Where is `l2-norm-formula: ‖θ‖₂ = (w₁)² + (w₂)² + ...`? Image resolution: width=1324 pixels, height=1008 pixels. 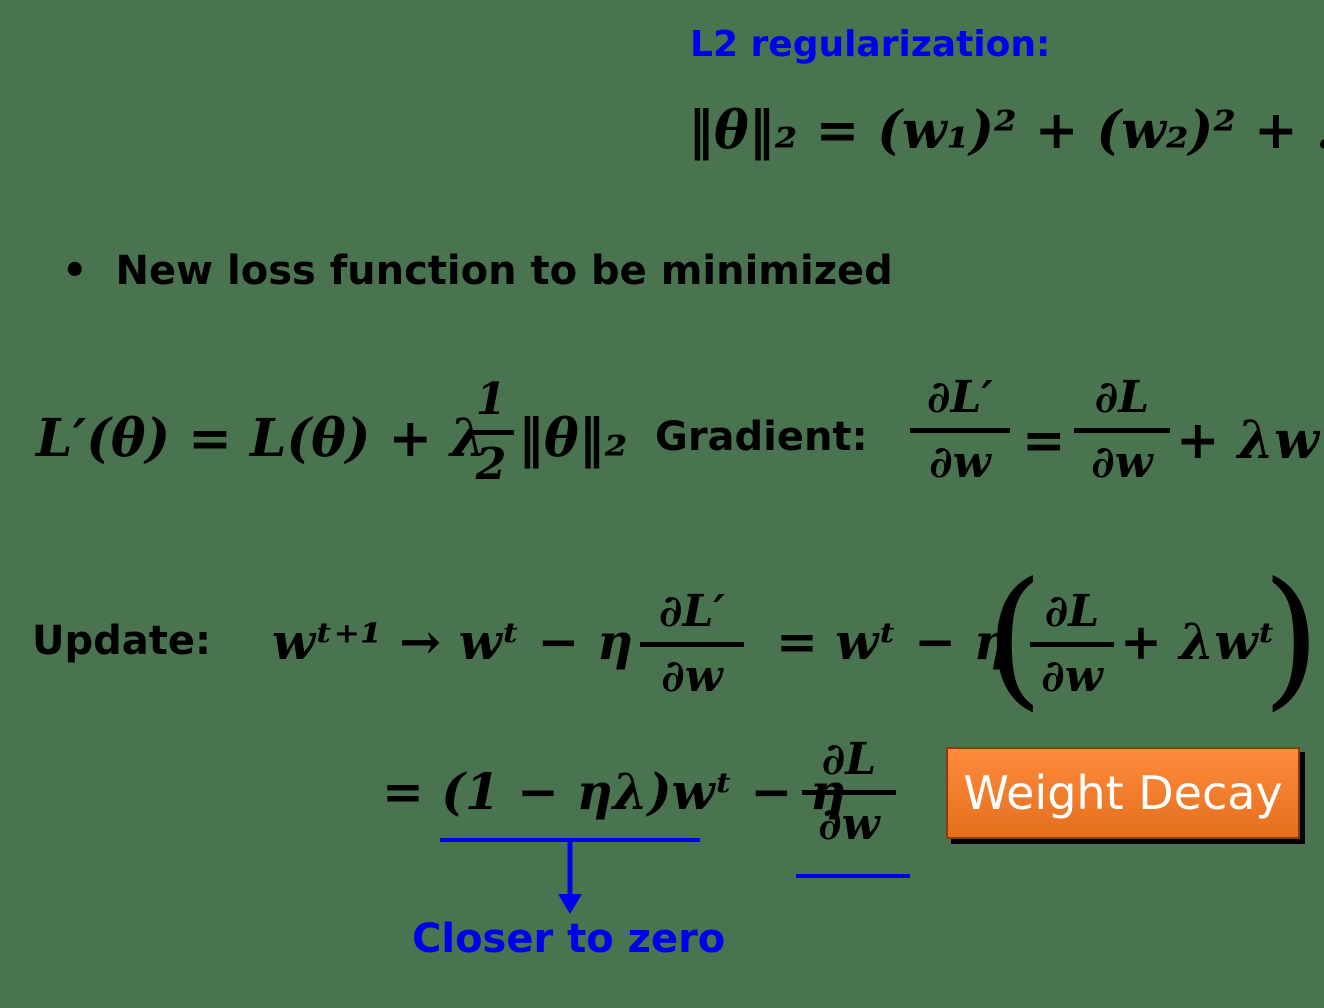 l2-norm-formula: ‖θ‖₂ = (w₁)² + (w₂)² + ... is located at coordinates (1006, 130).